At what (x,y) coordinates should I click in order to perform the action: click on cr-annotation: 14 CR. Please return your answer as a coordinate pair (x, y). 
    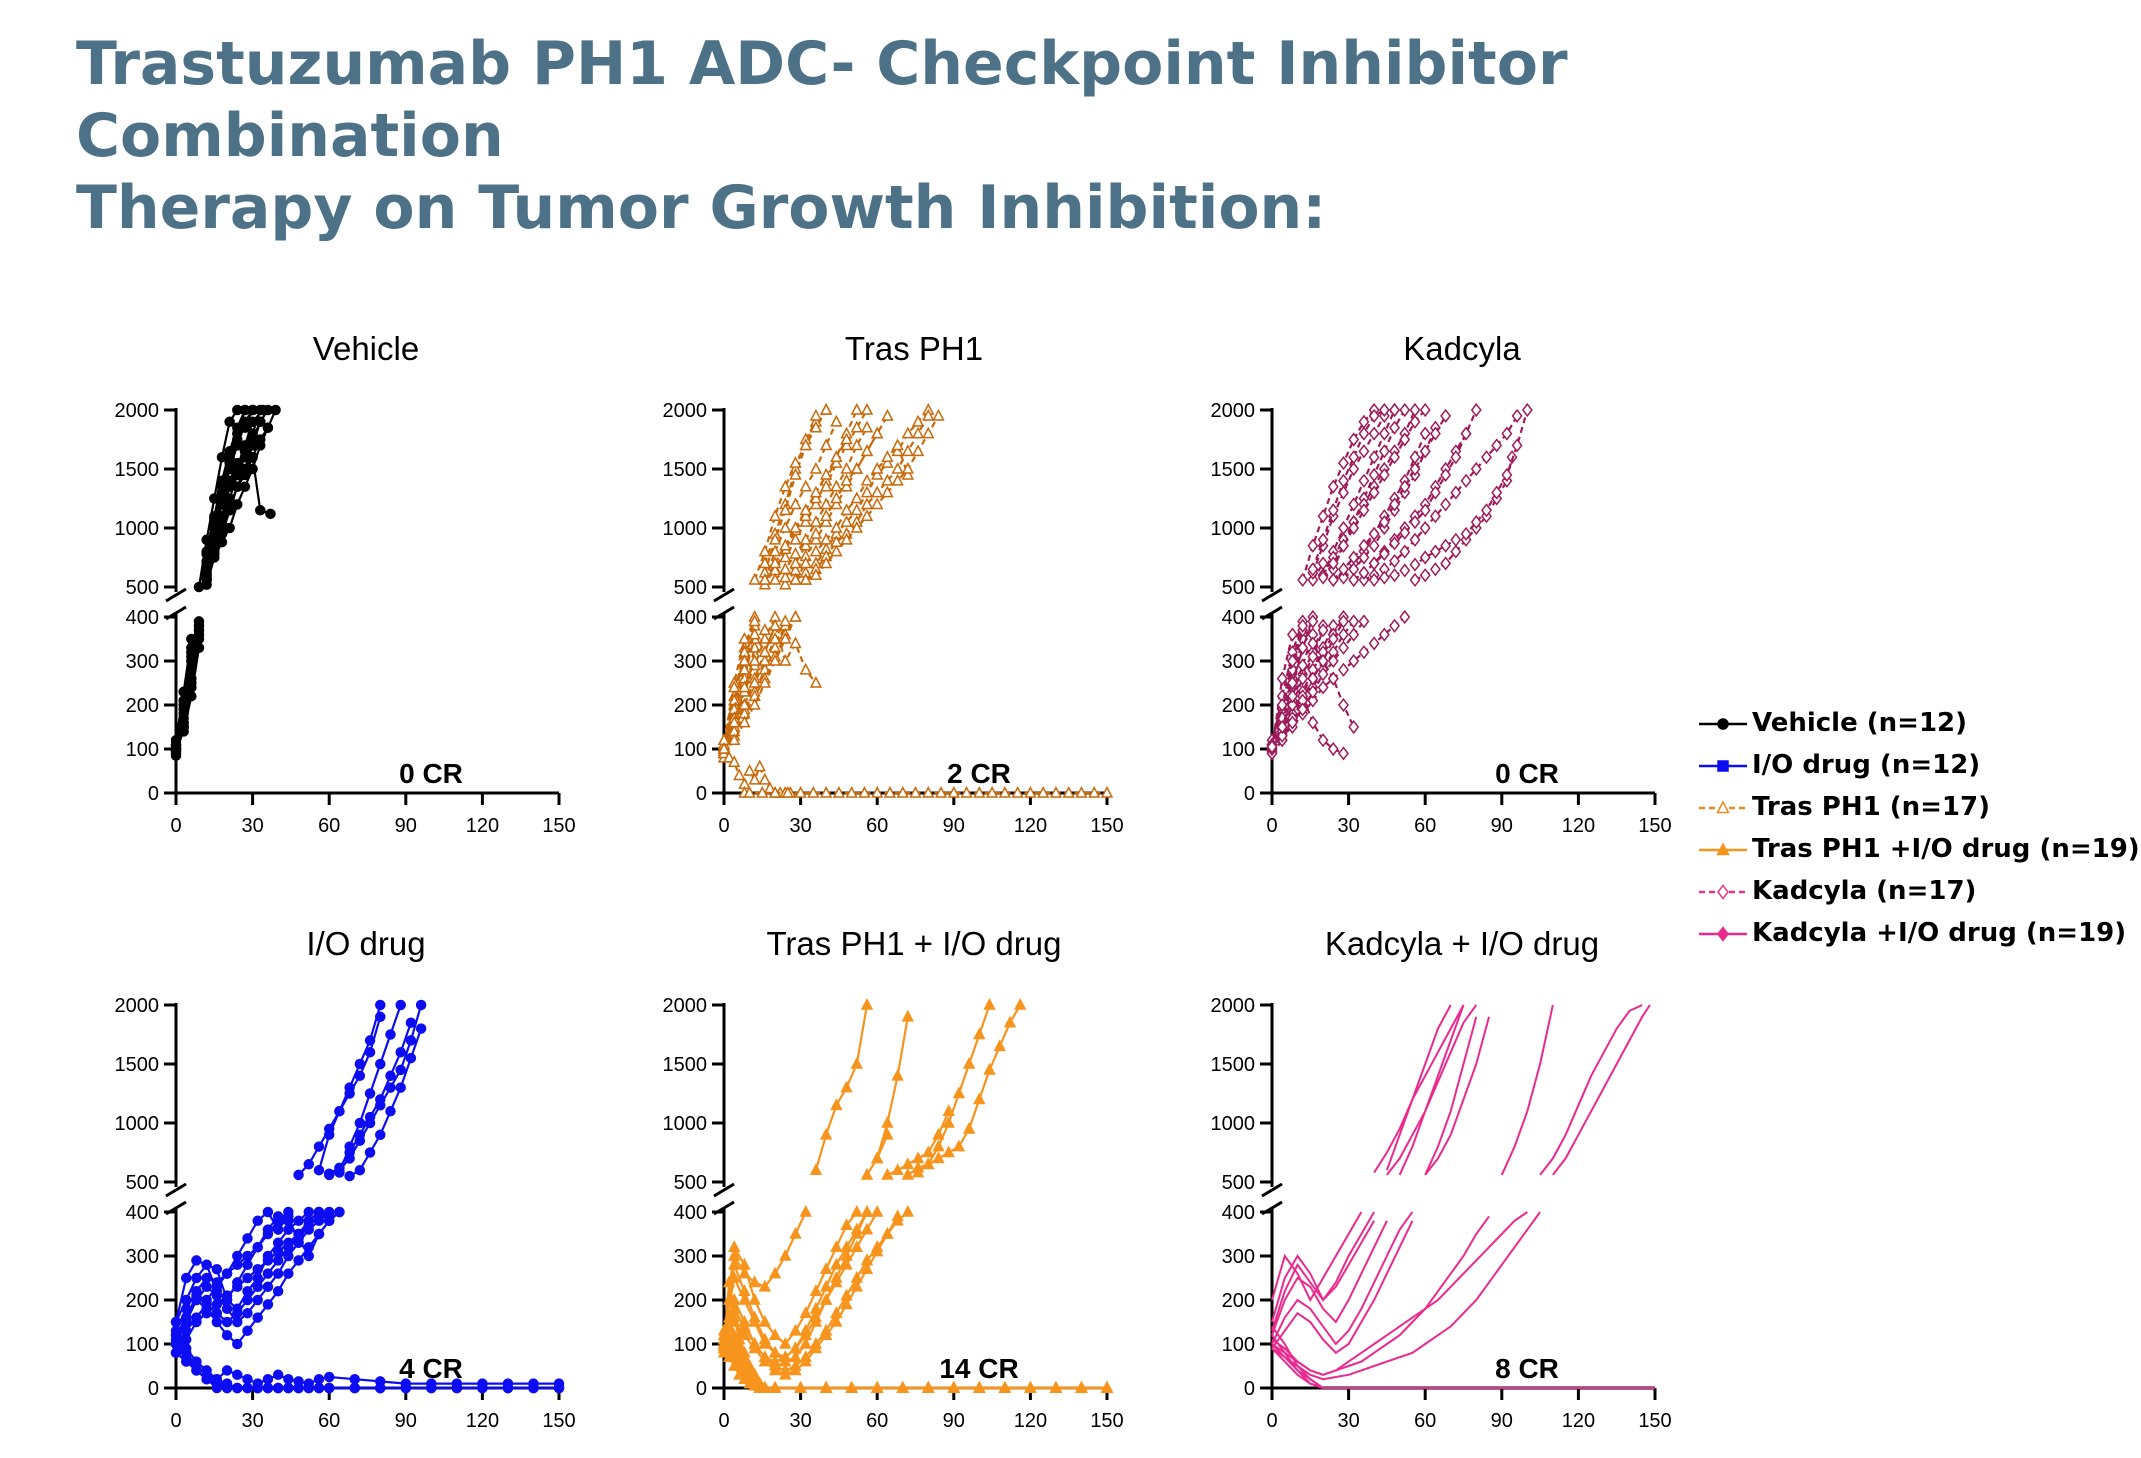
    Looking at the image, I should click on (978, 1368).